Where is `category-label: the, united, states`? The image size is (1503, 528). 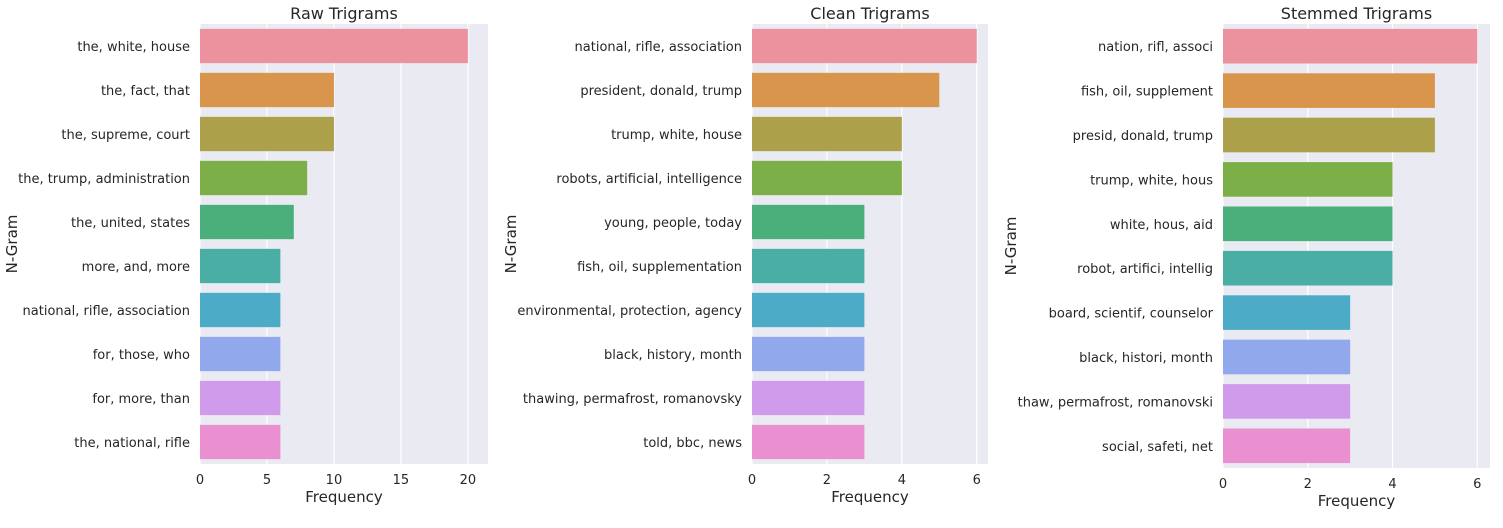 category-label: the, united, states is located at coordinates (130, 223).